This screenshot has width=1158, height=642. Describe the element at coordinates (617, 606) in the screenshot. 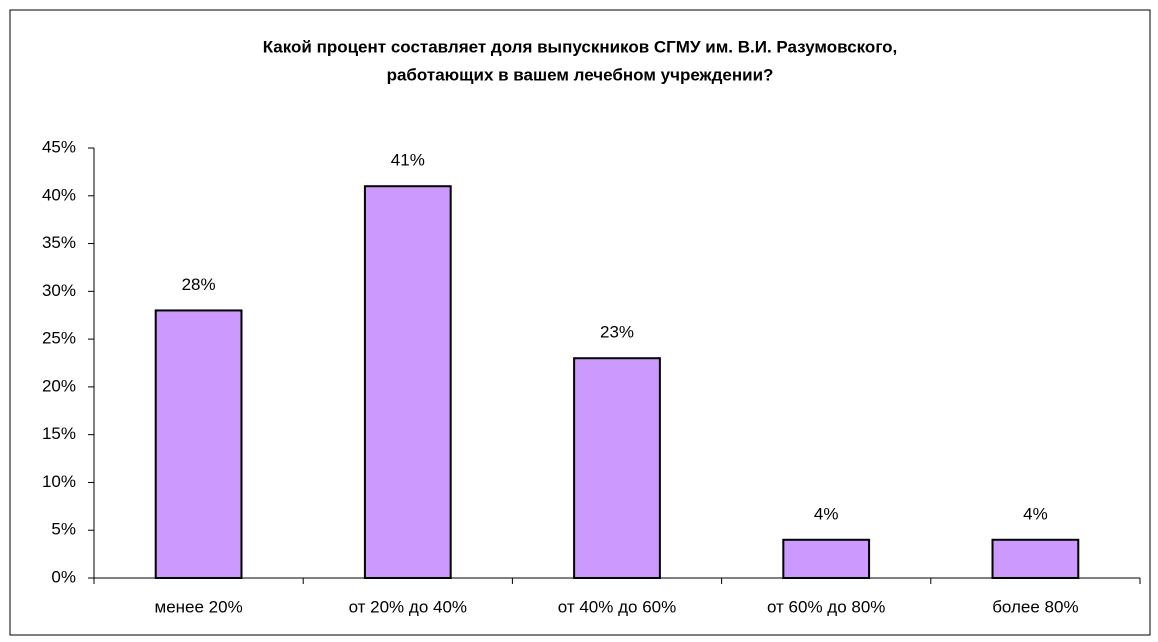

I see `x-tick-label: от 40% до 60%` at that location.